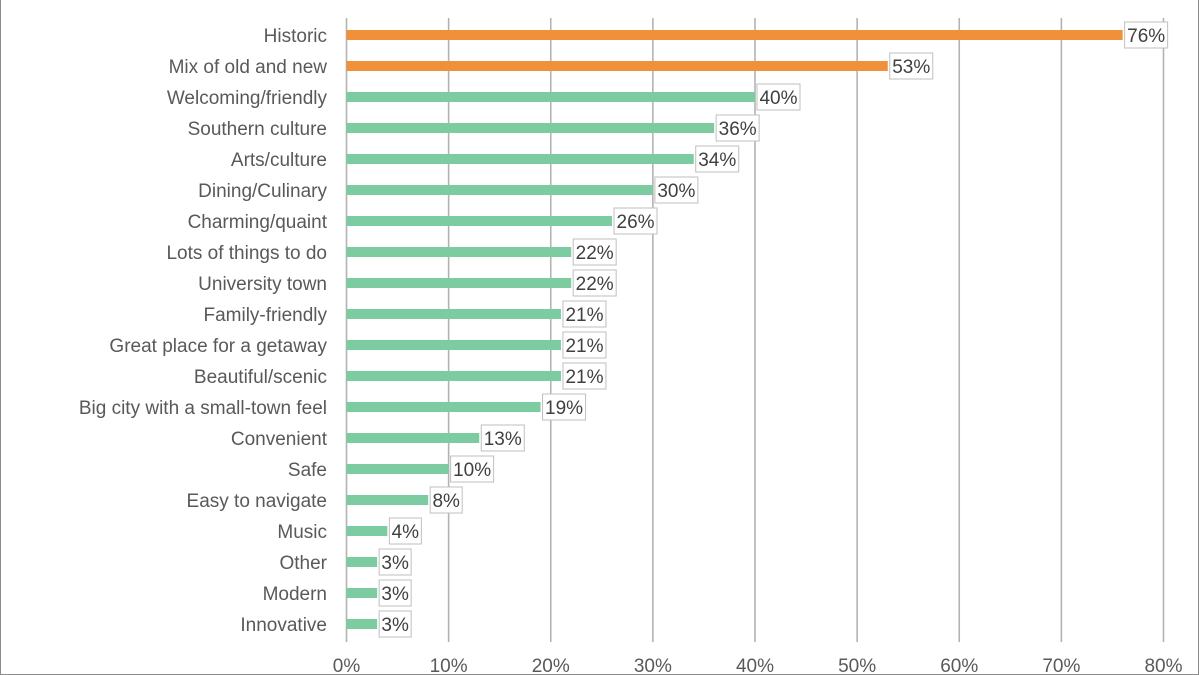 This screenshot has width=1199, height=675. I want to click on category-label: Southern culture, so click(257, 129).